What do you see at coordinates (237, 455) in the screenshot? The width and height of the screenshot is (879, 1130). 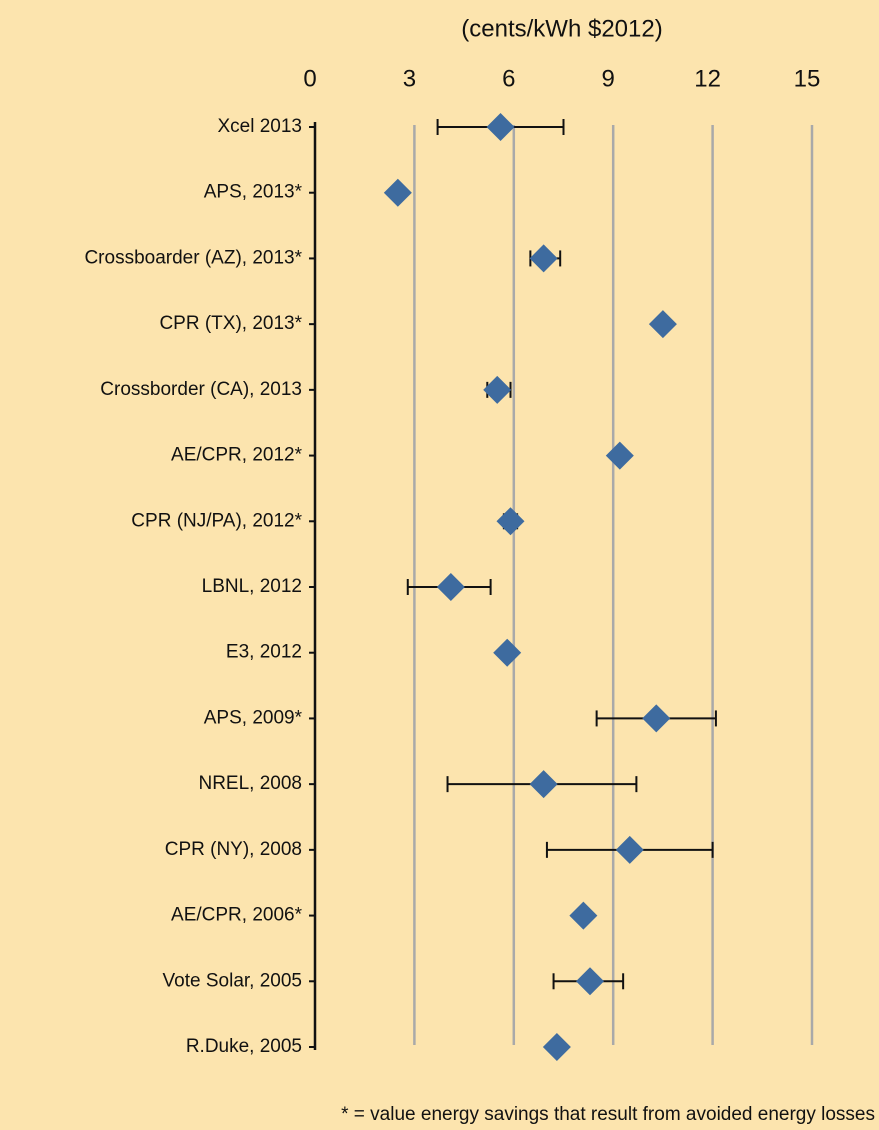 I see `category-label: AE/CPR, 2012*` at bounding box center [237, 455].